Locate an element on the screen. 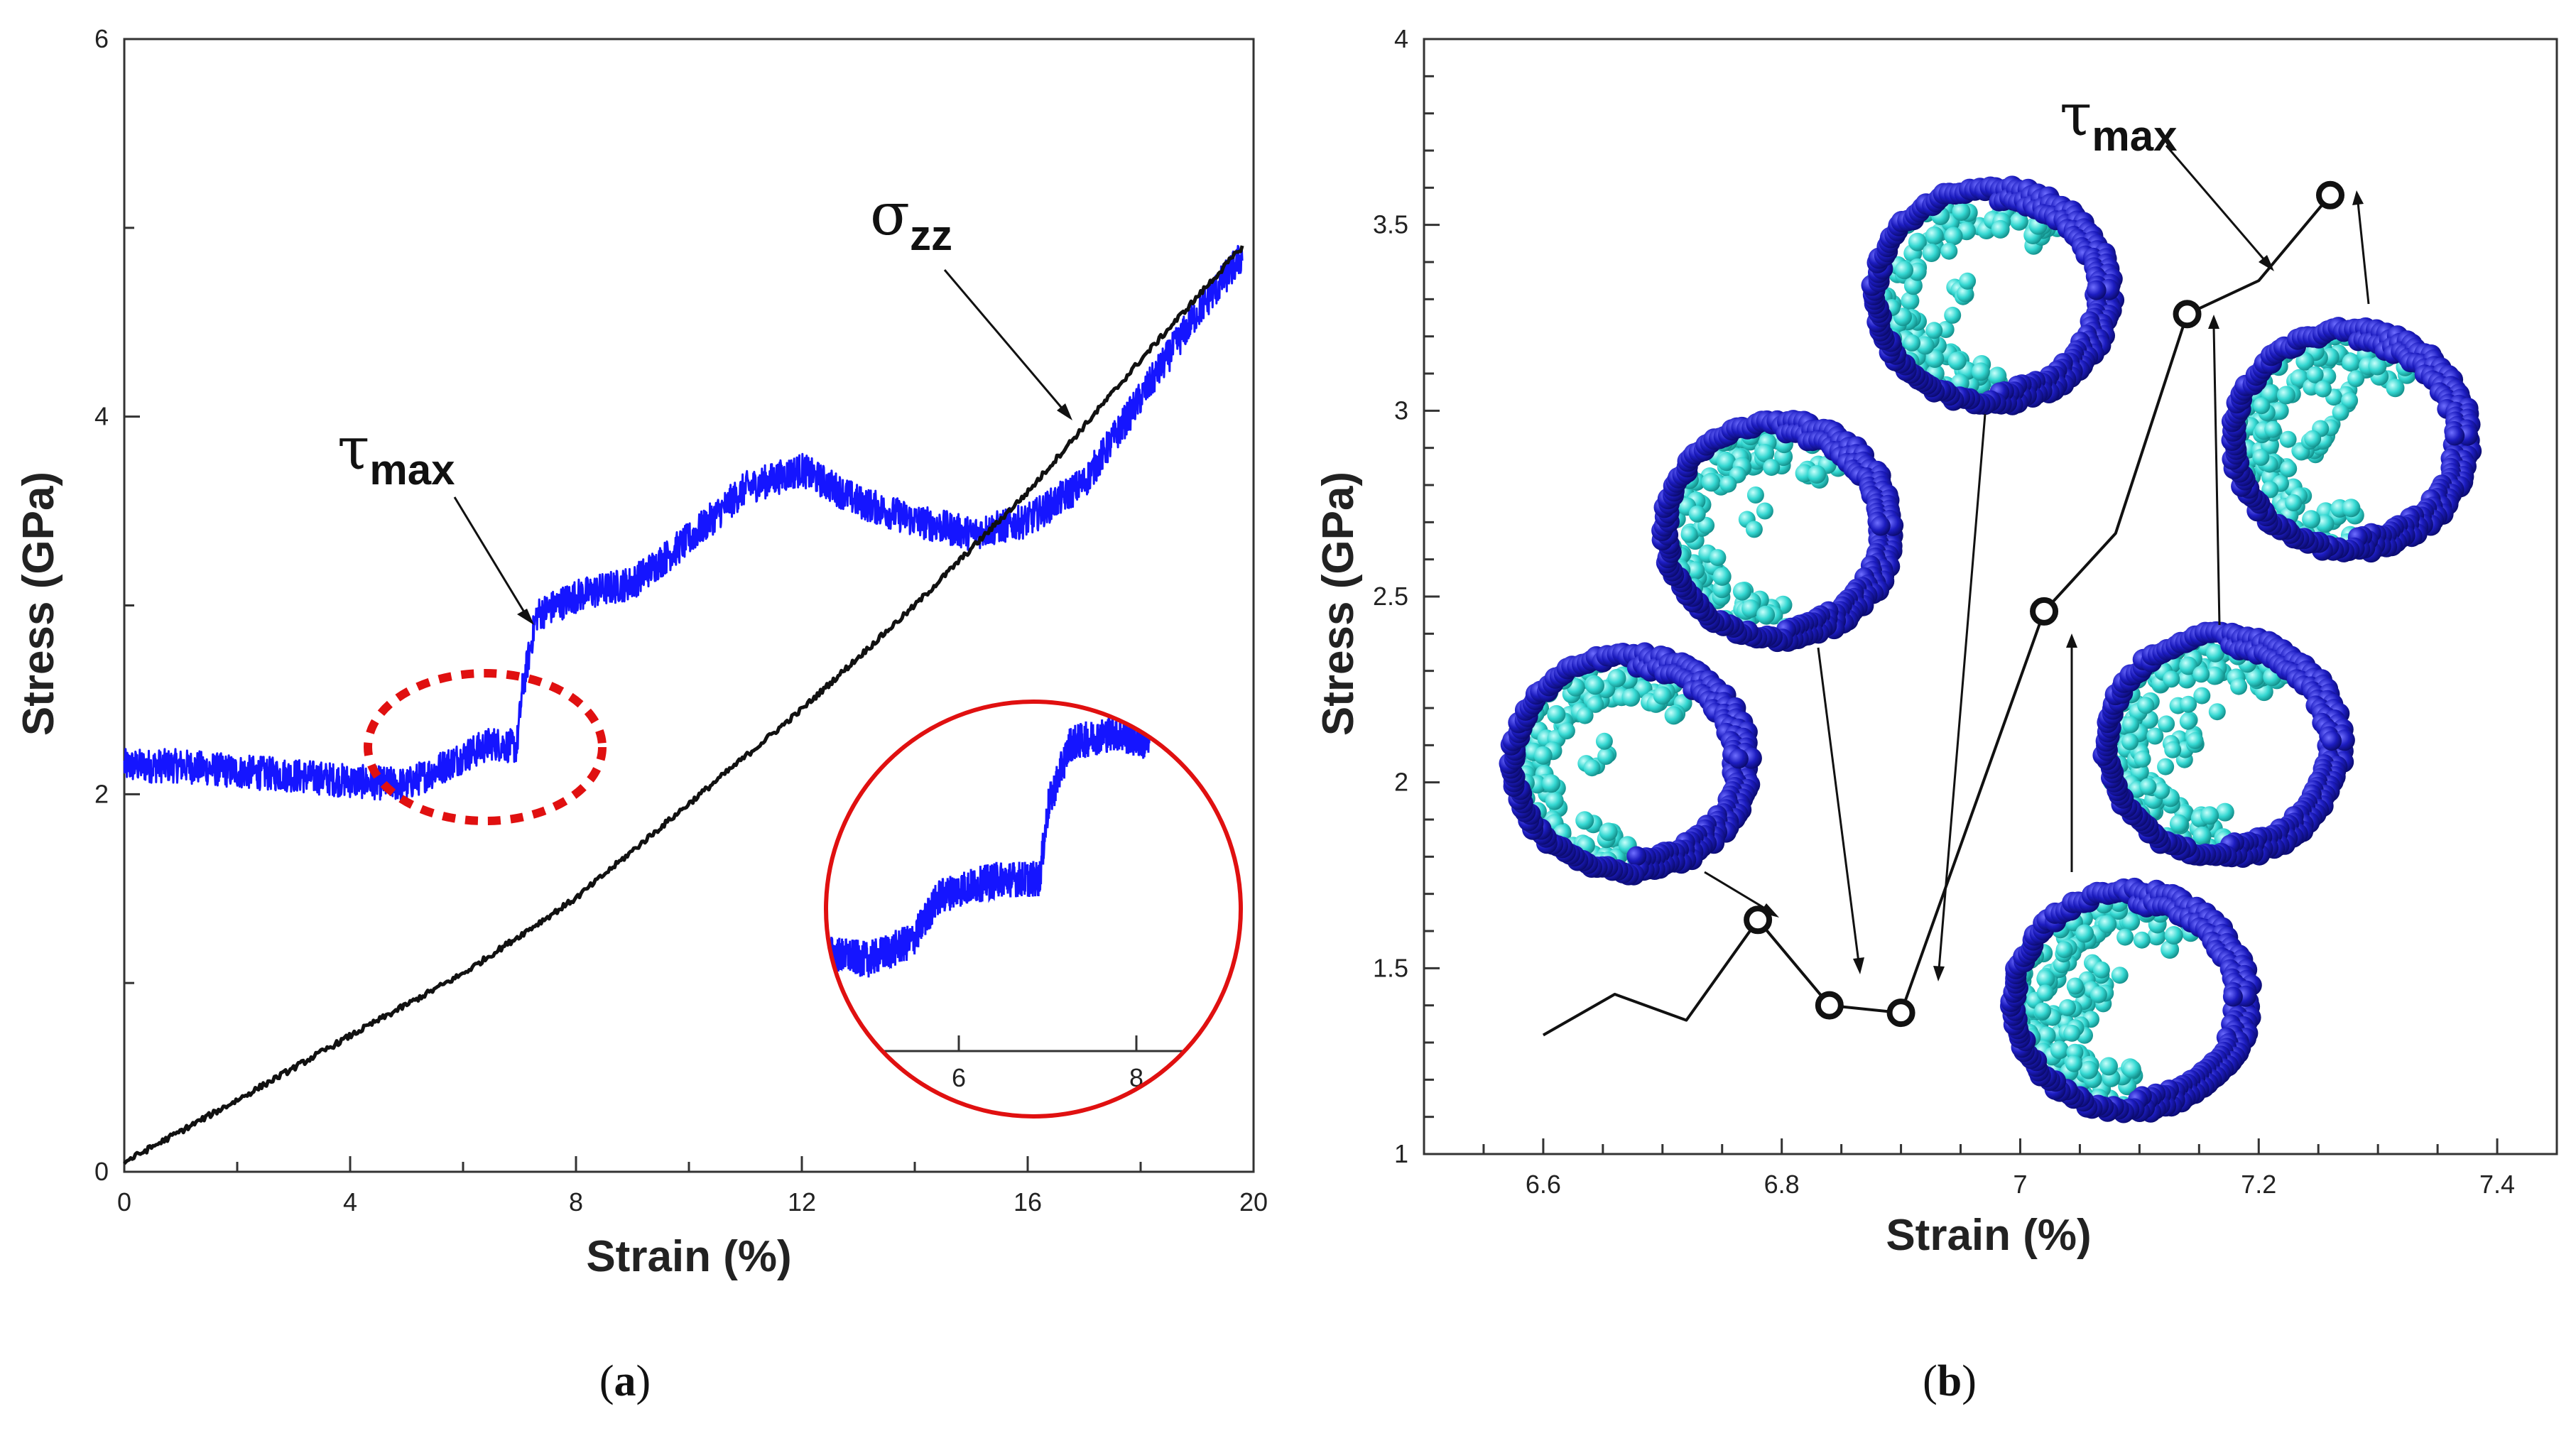 The width and height of the screenshot is (2576, 1431). render-arrows is located at coordinates (2037, 585).